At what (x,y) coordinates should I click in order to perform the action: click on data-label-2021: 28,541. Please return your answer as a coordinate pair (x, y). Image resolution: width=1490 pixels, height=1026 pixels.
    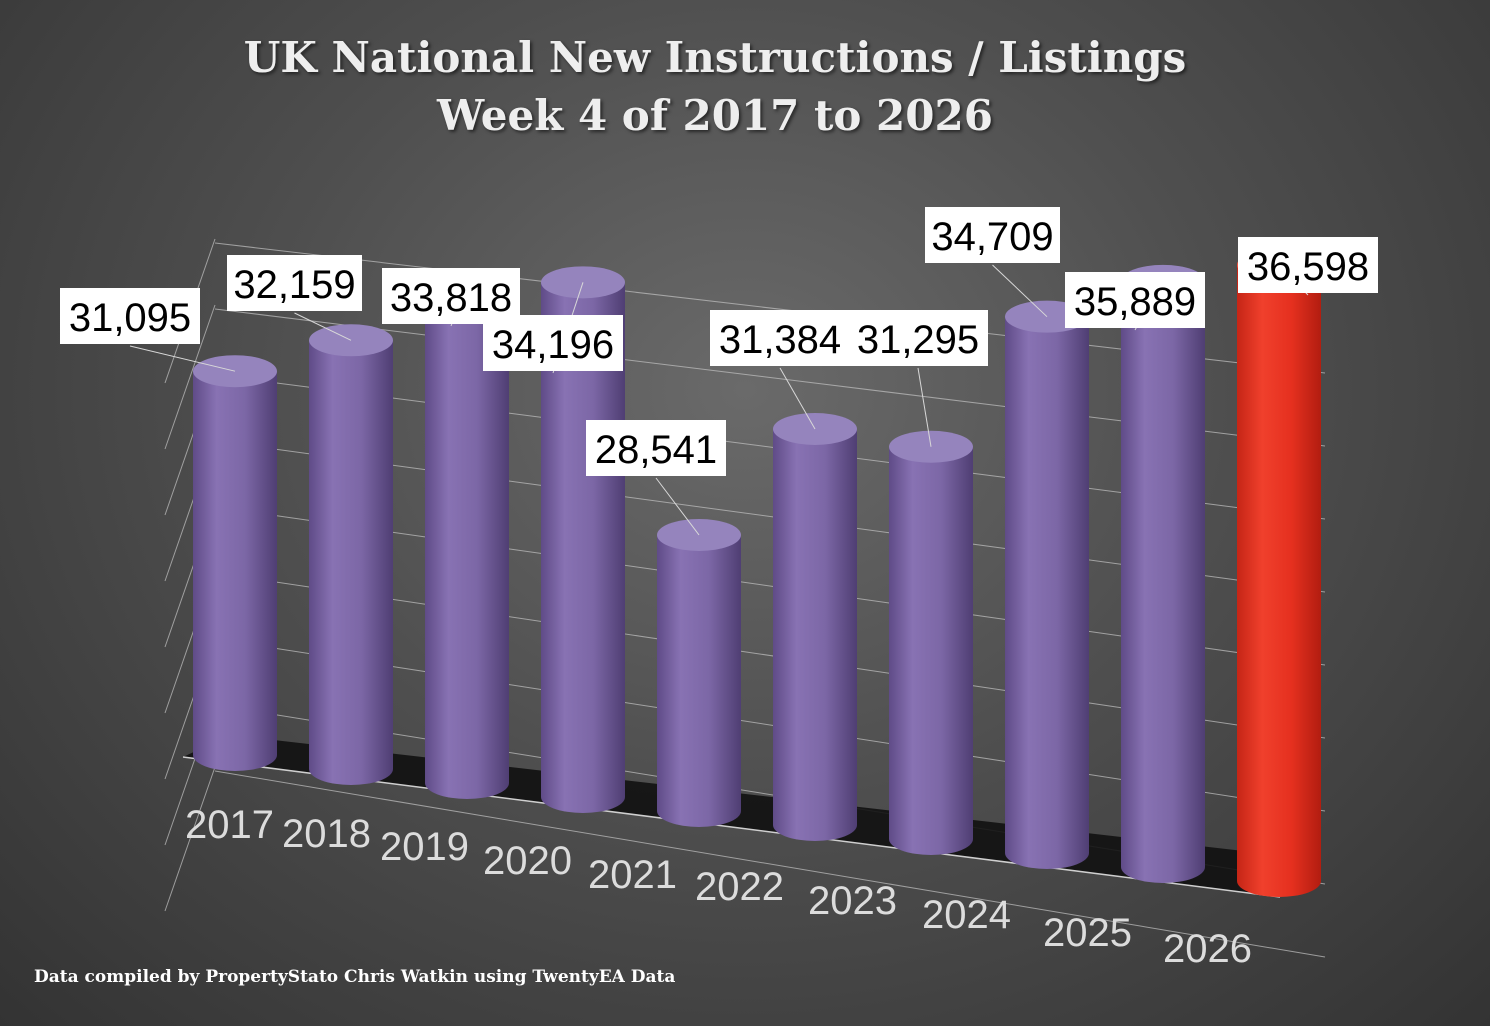
    Looking at the image, I should click on (656, 448).